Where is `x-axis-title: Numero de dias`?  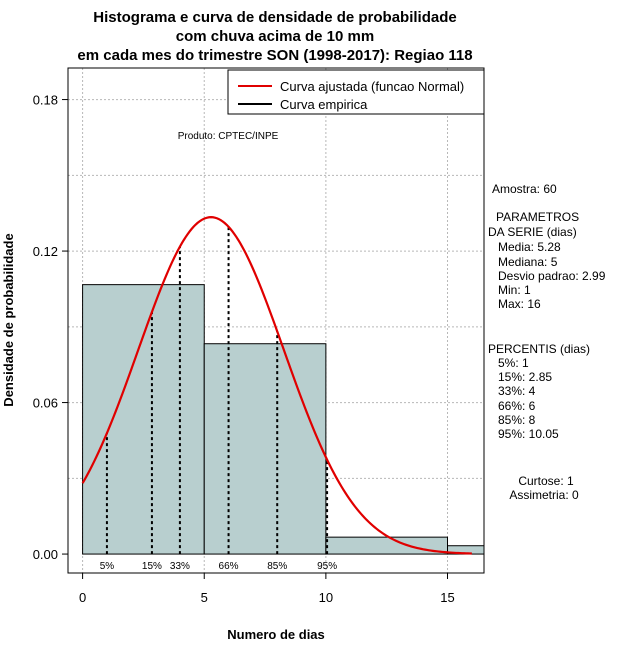
x-axis-title: Numero de dias is located at coordinates (276, 634).